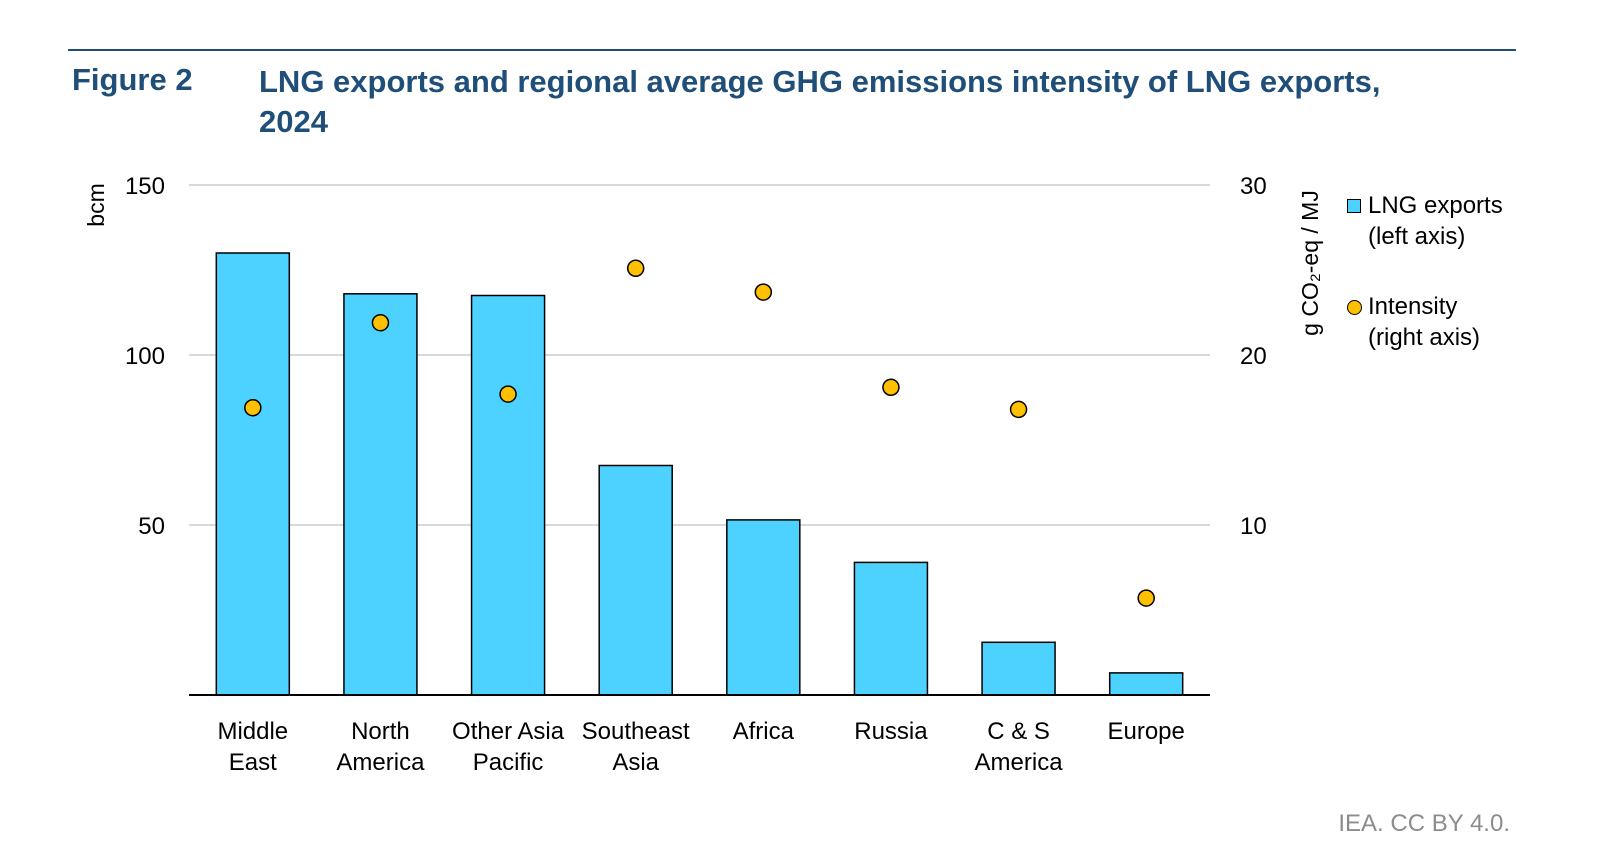  I want to click on y-left-tick-label: 150, so click(145, 186).